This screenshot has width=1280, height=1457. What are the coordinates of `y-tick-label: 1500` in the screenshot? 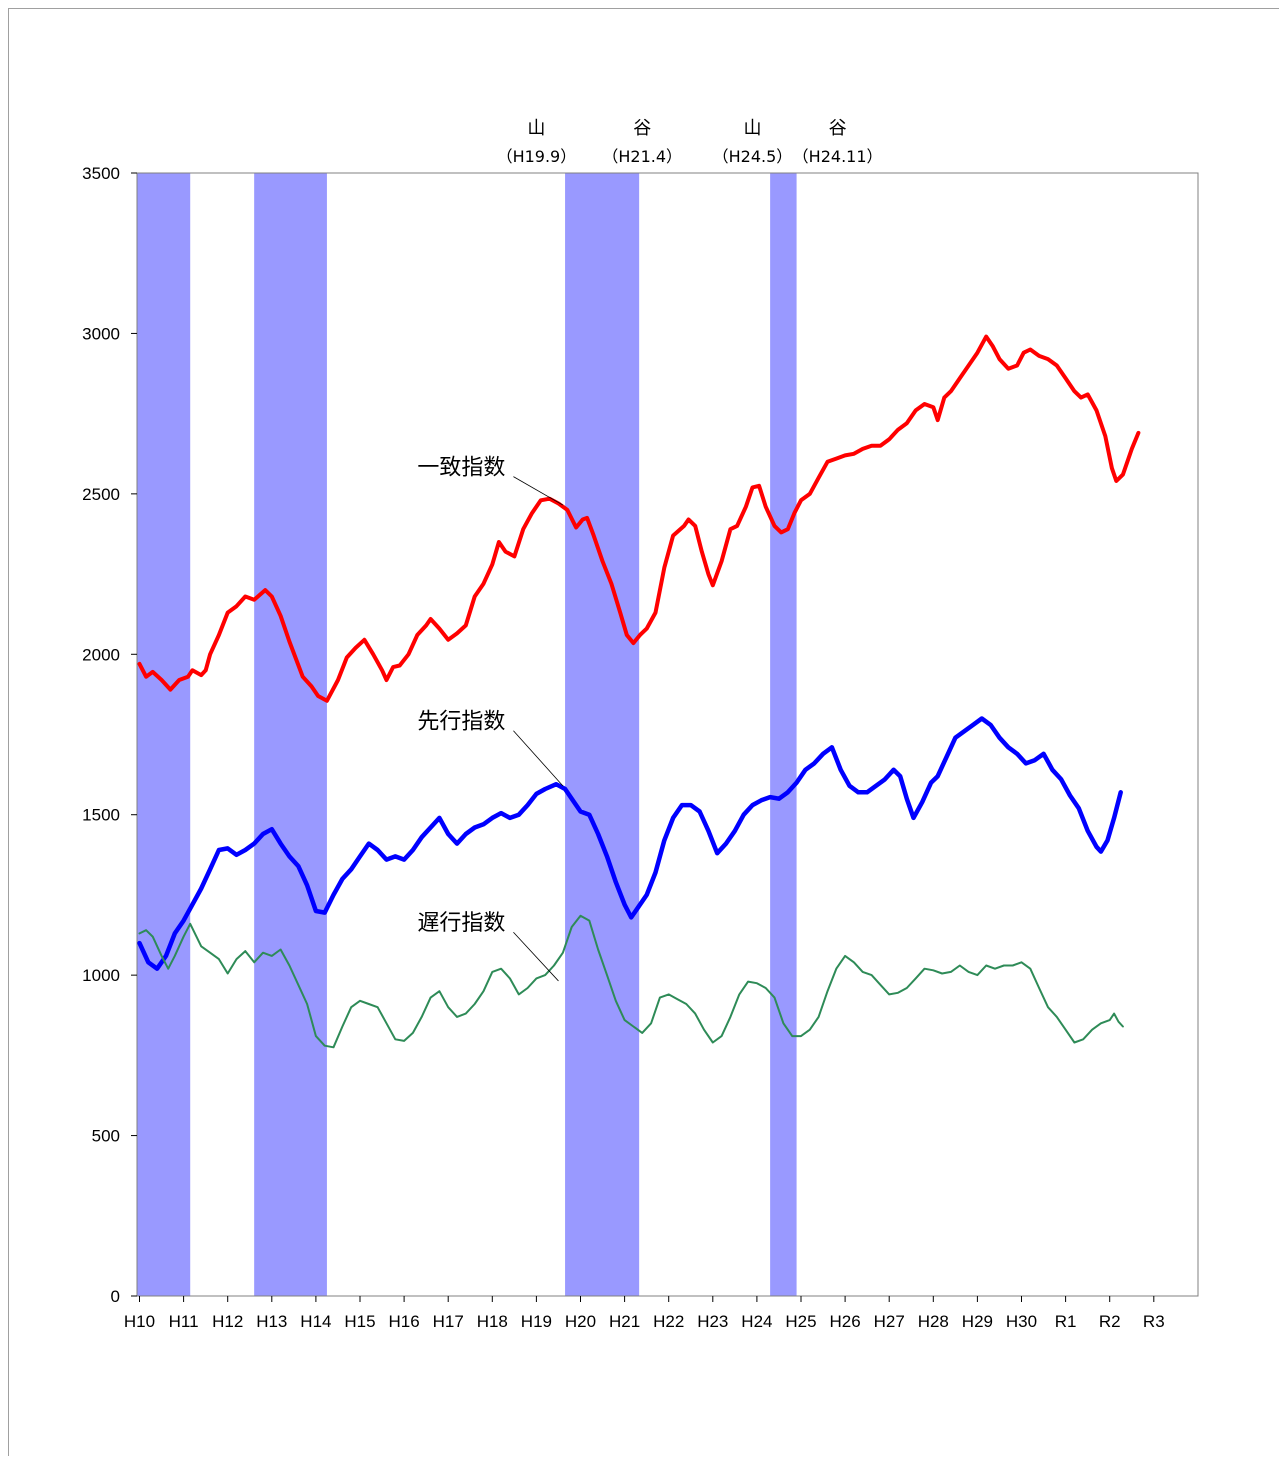 It's located at (101, 815).